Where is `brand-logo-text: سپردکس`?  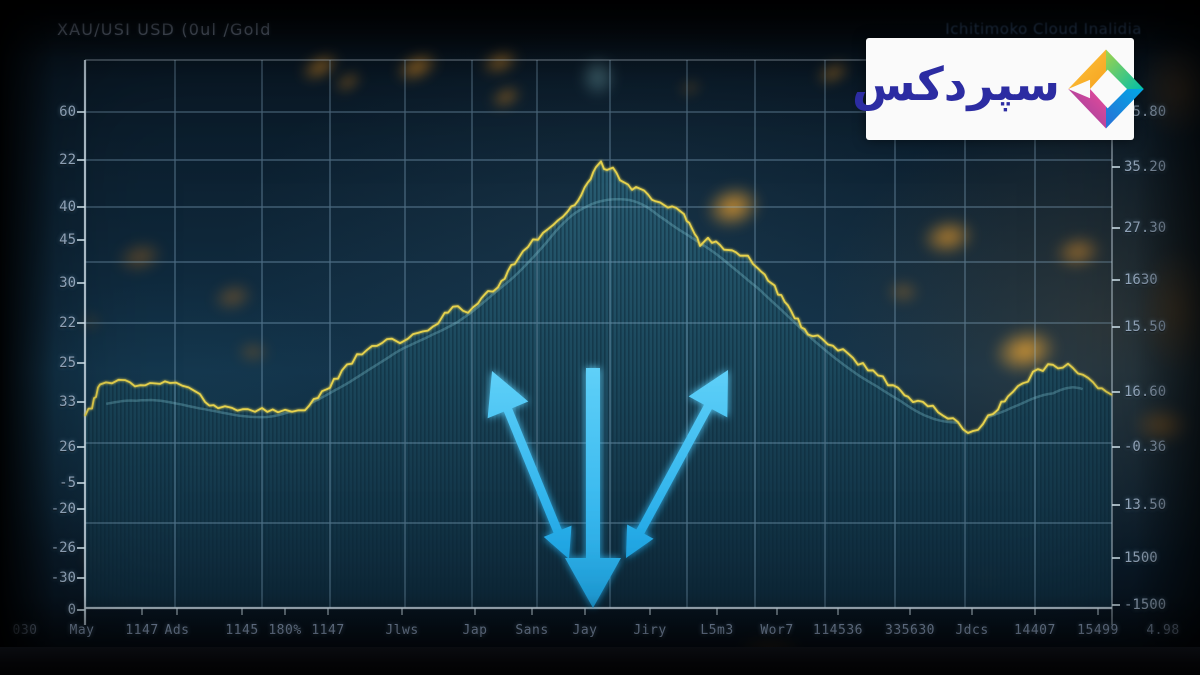
brand-logo-text: سپردکس is located at coordinates (956, 84).